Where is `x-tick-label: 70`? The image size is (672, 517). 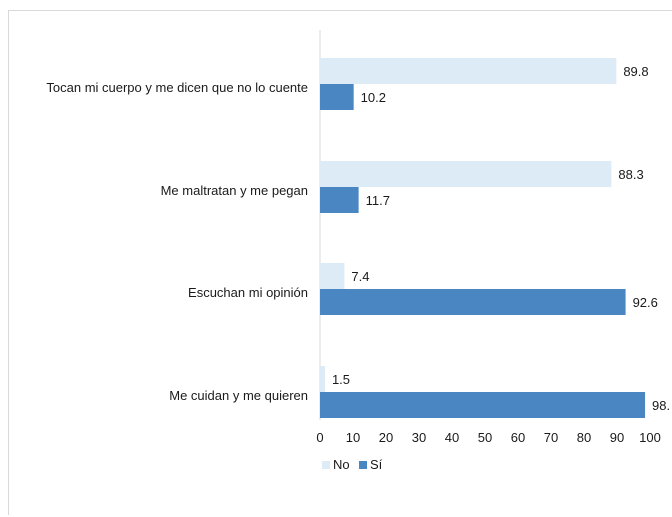 x-tick-label: 70 is located at coordinates (551, 437).